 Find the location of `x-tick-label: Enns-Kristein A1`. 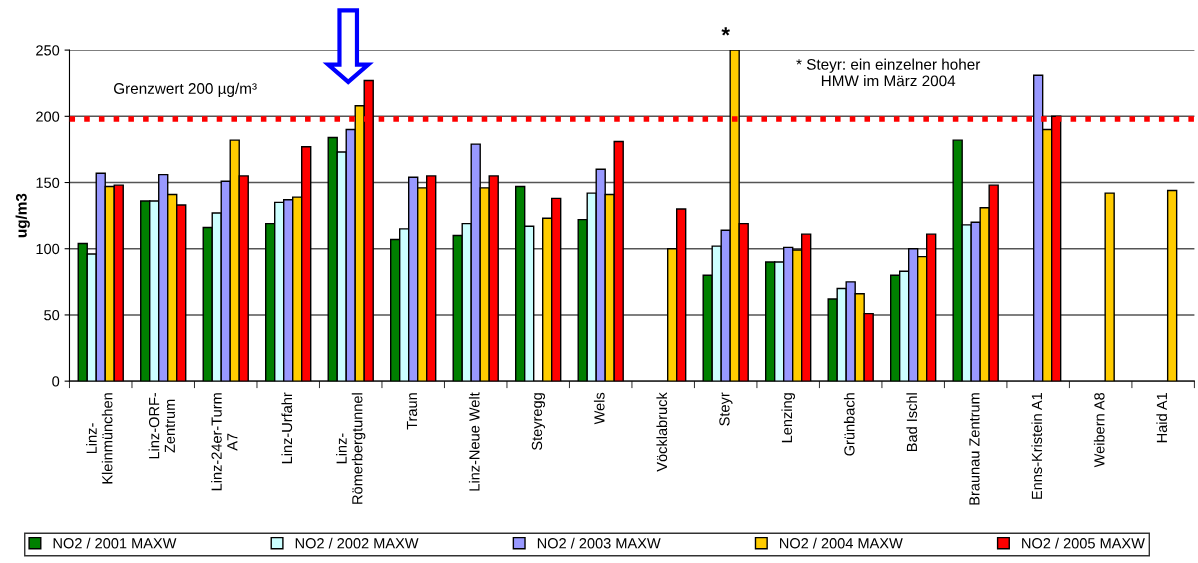

x-tick-label: Enns-Kristein A1 is located at coordinates (1037, 445).